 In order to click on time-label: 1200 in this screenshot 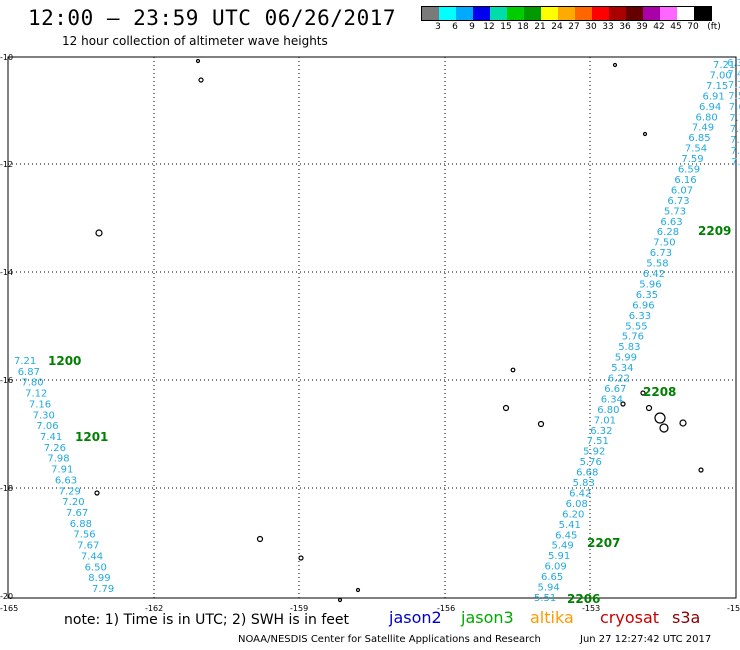, I will do `click(64, 361)`.